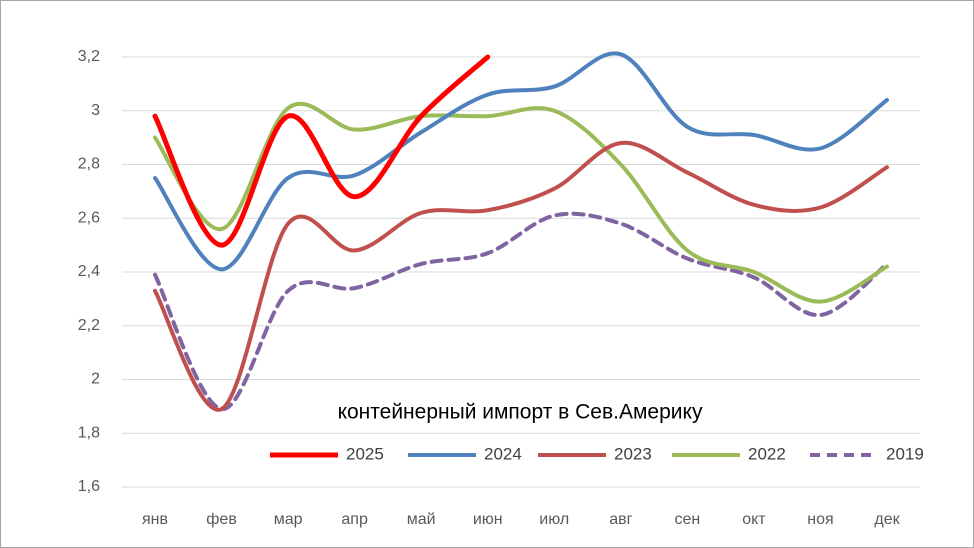 Image resolution: width=974 pixels, height=548 pixels. I want to click on legend-label: 2025, so click(365, 453).